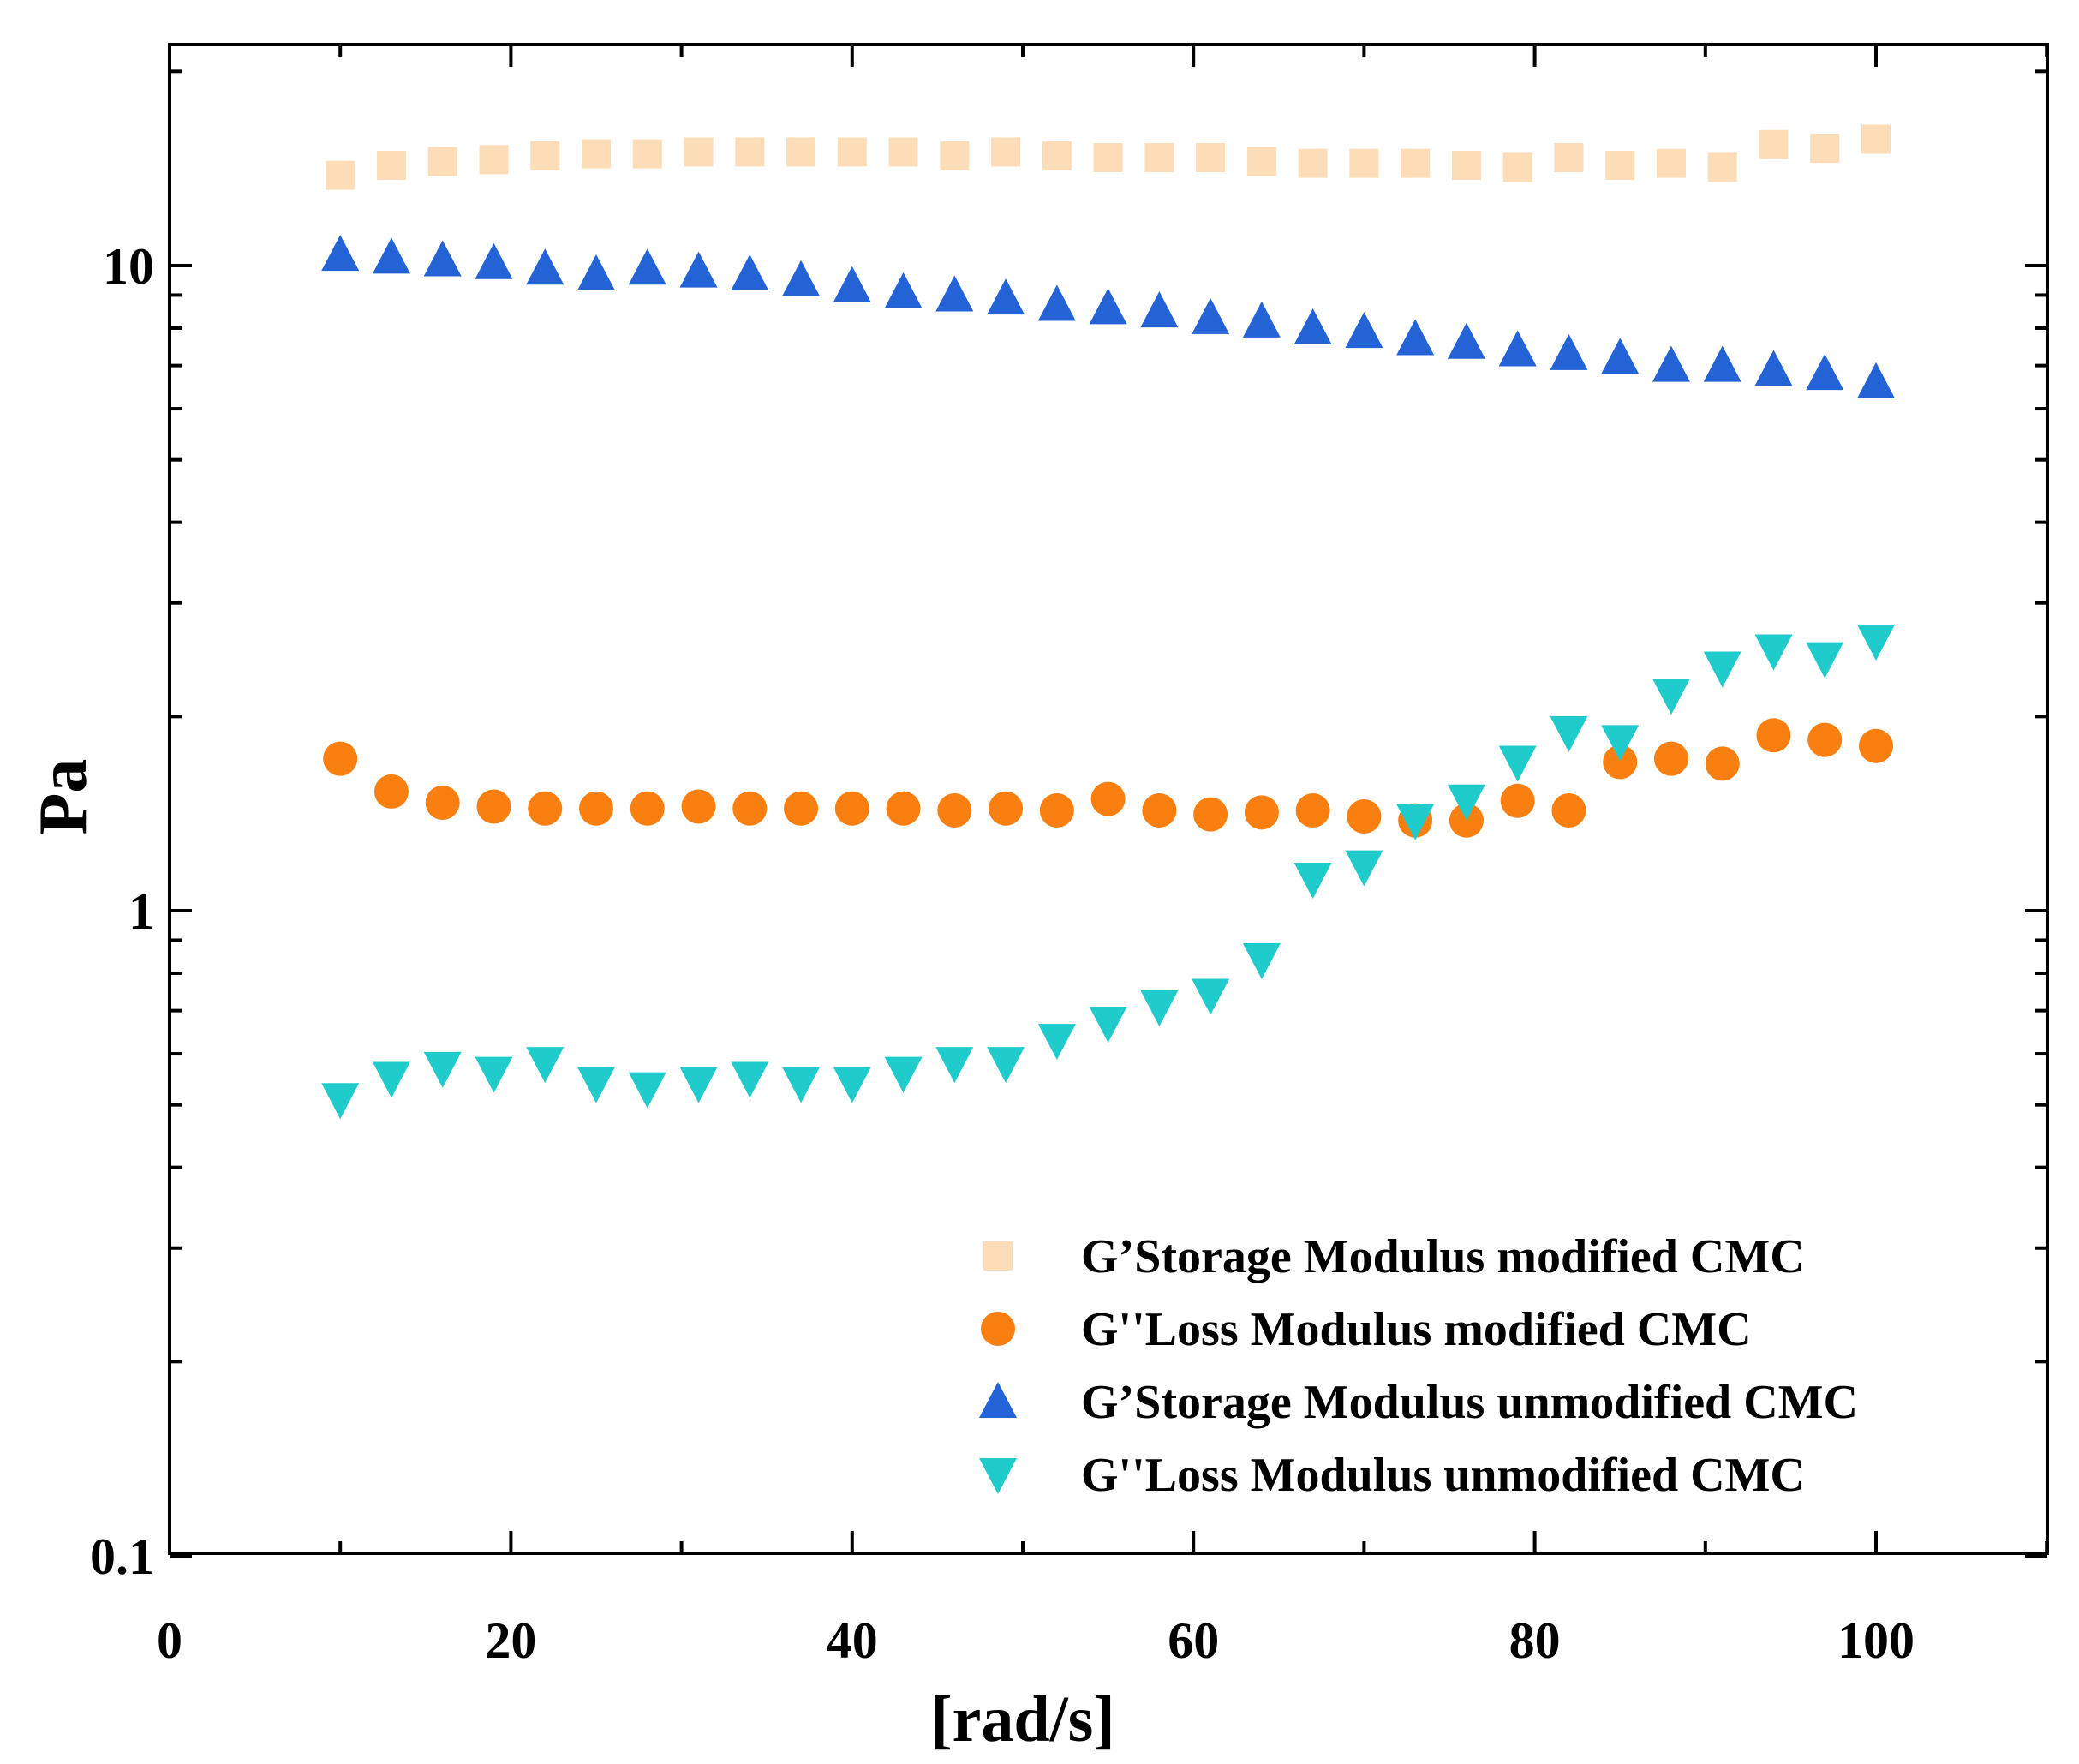 The image size is (2079, 1764). Describe the element at coordinates (1469, 1402) in the screenshot. I see `legend-label: G’Storage Modulus unmodified CMC` at that location.